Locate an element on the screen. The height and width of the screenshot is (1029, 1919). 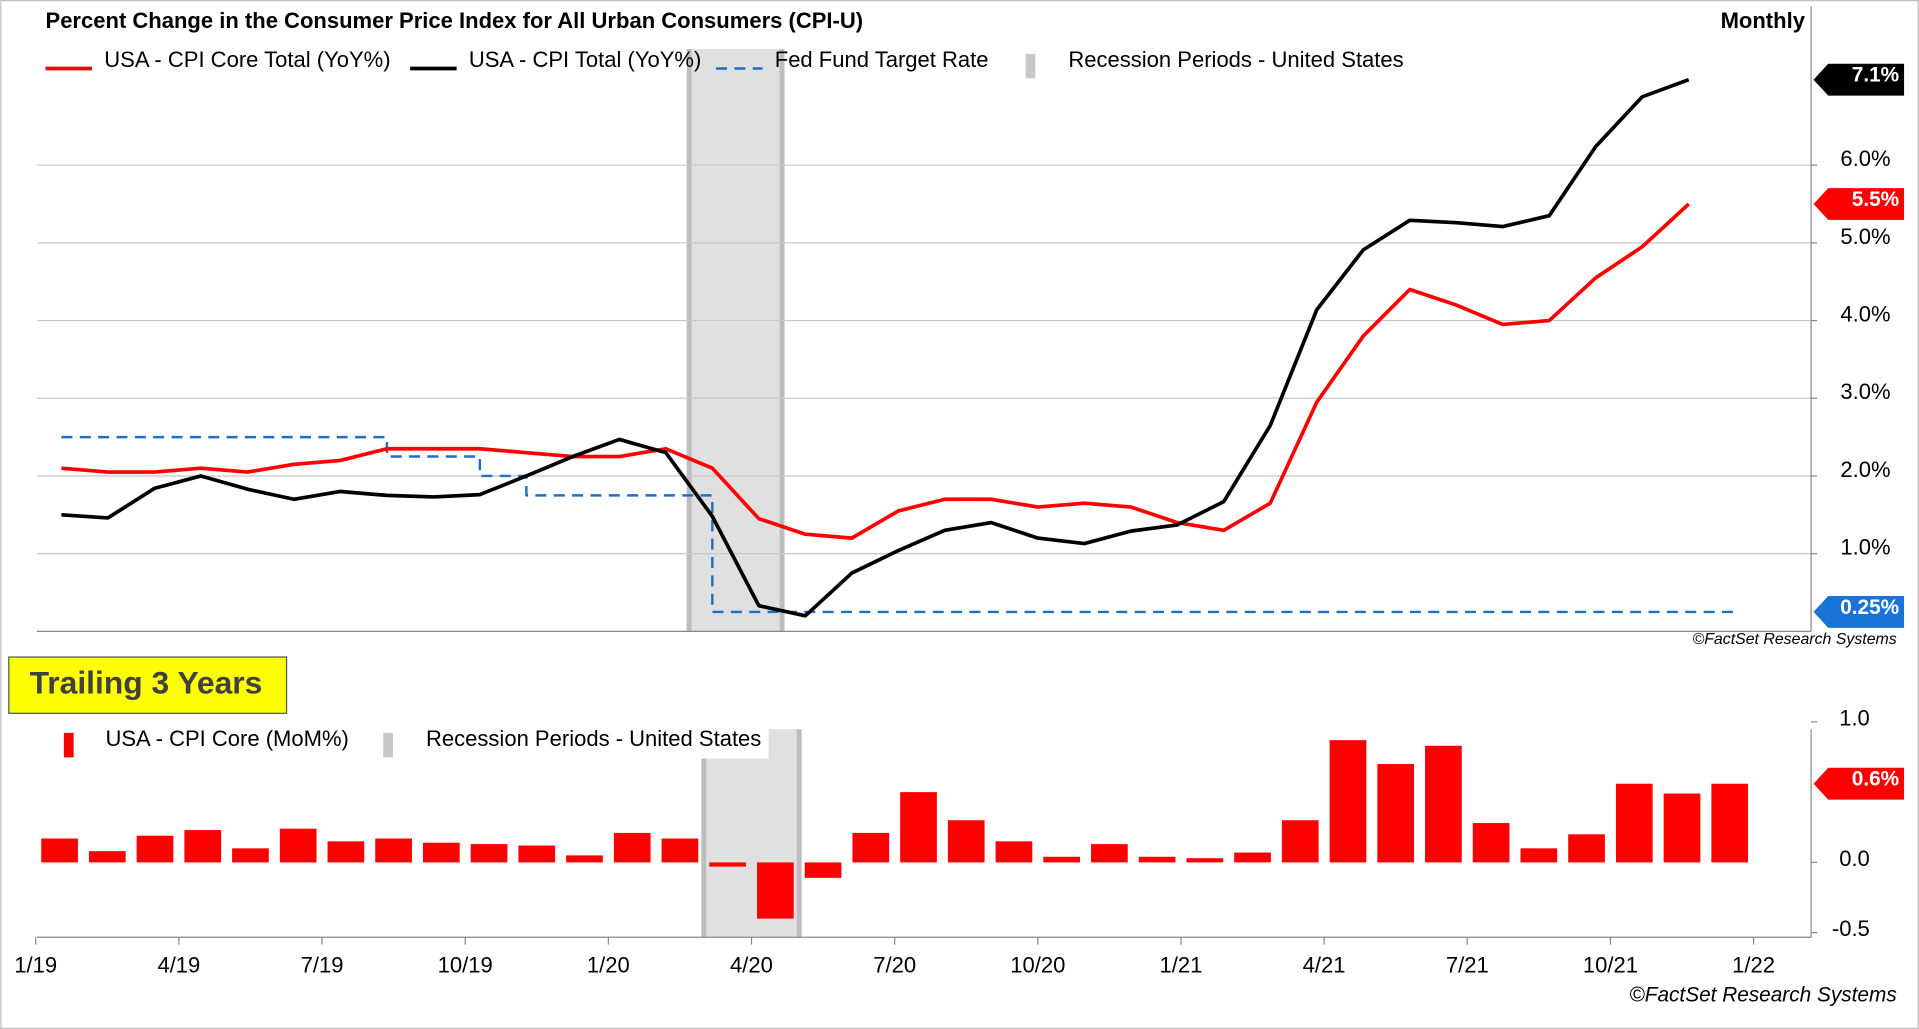
x-tick-label: 7/21 is located at coordinates (1467, 964).